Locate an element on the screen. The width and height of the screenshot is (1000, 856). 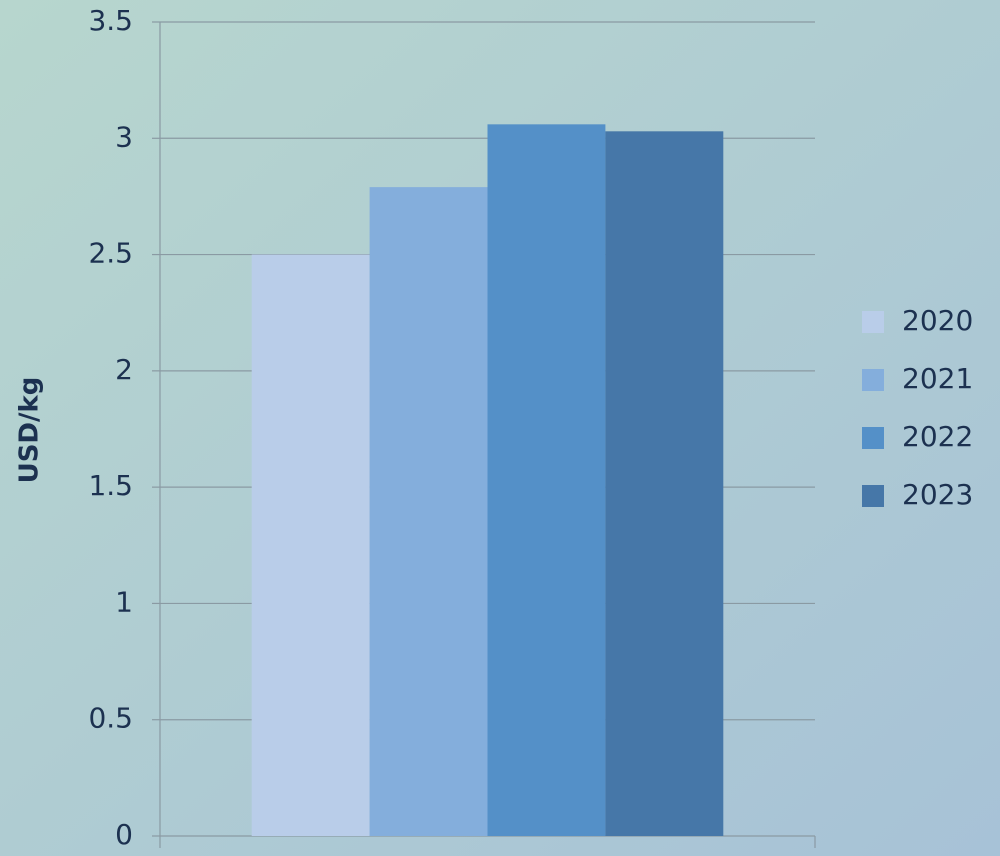
y-tick-label: 2.5 is located at coordinates (110, 253).